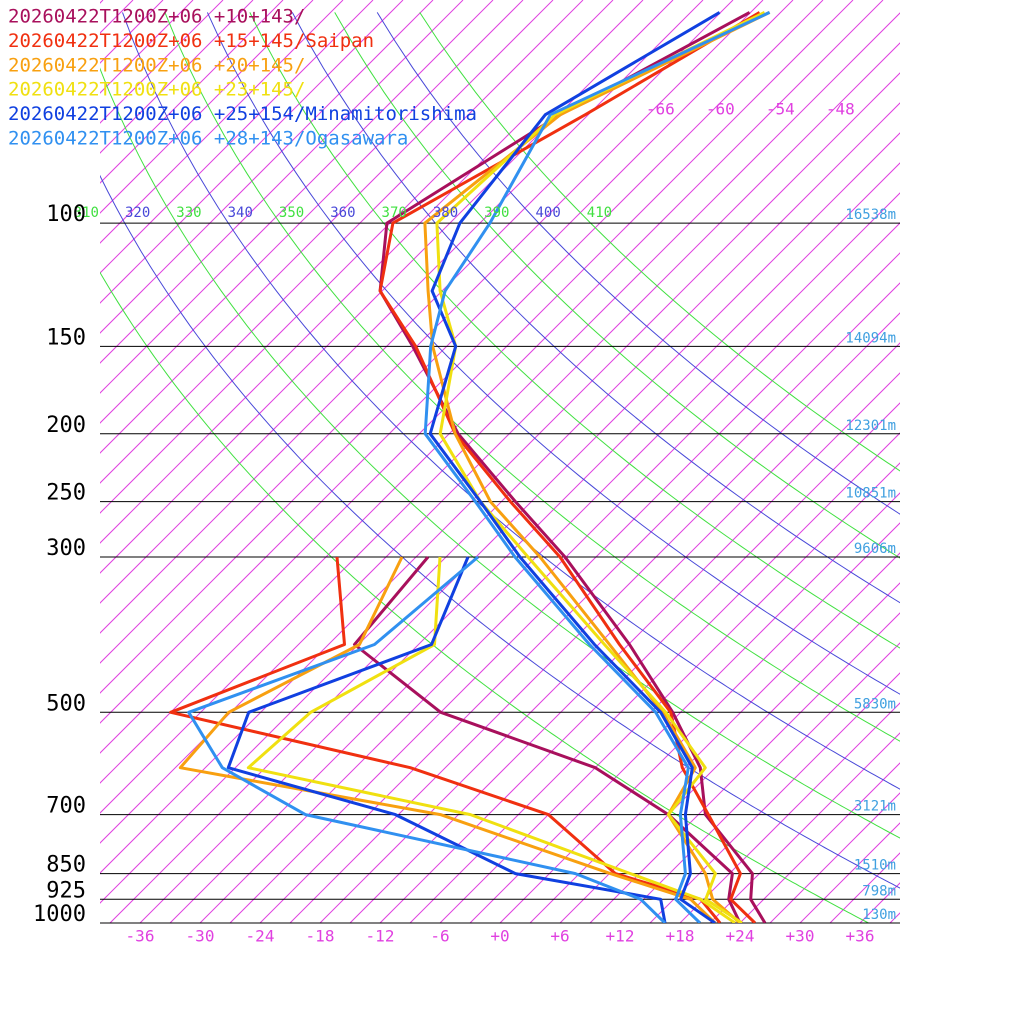 The height and width of the screenshot is (1024, 1024). What do you see at coordinates (59, 914) in the screenshot?
I see `y-tick-label: 1000` at bounding box center [59, 914].